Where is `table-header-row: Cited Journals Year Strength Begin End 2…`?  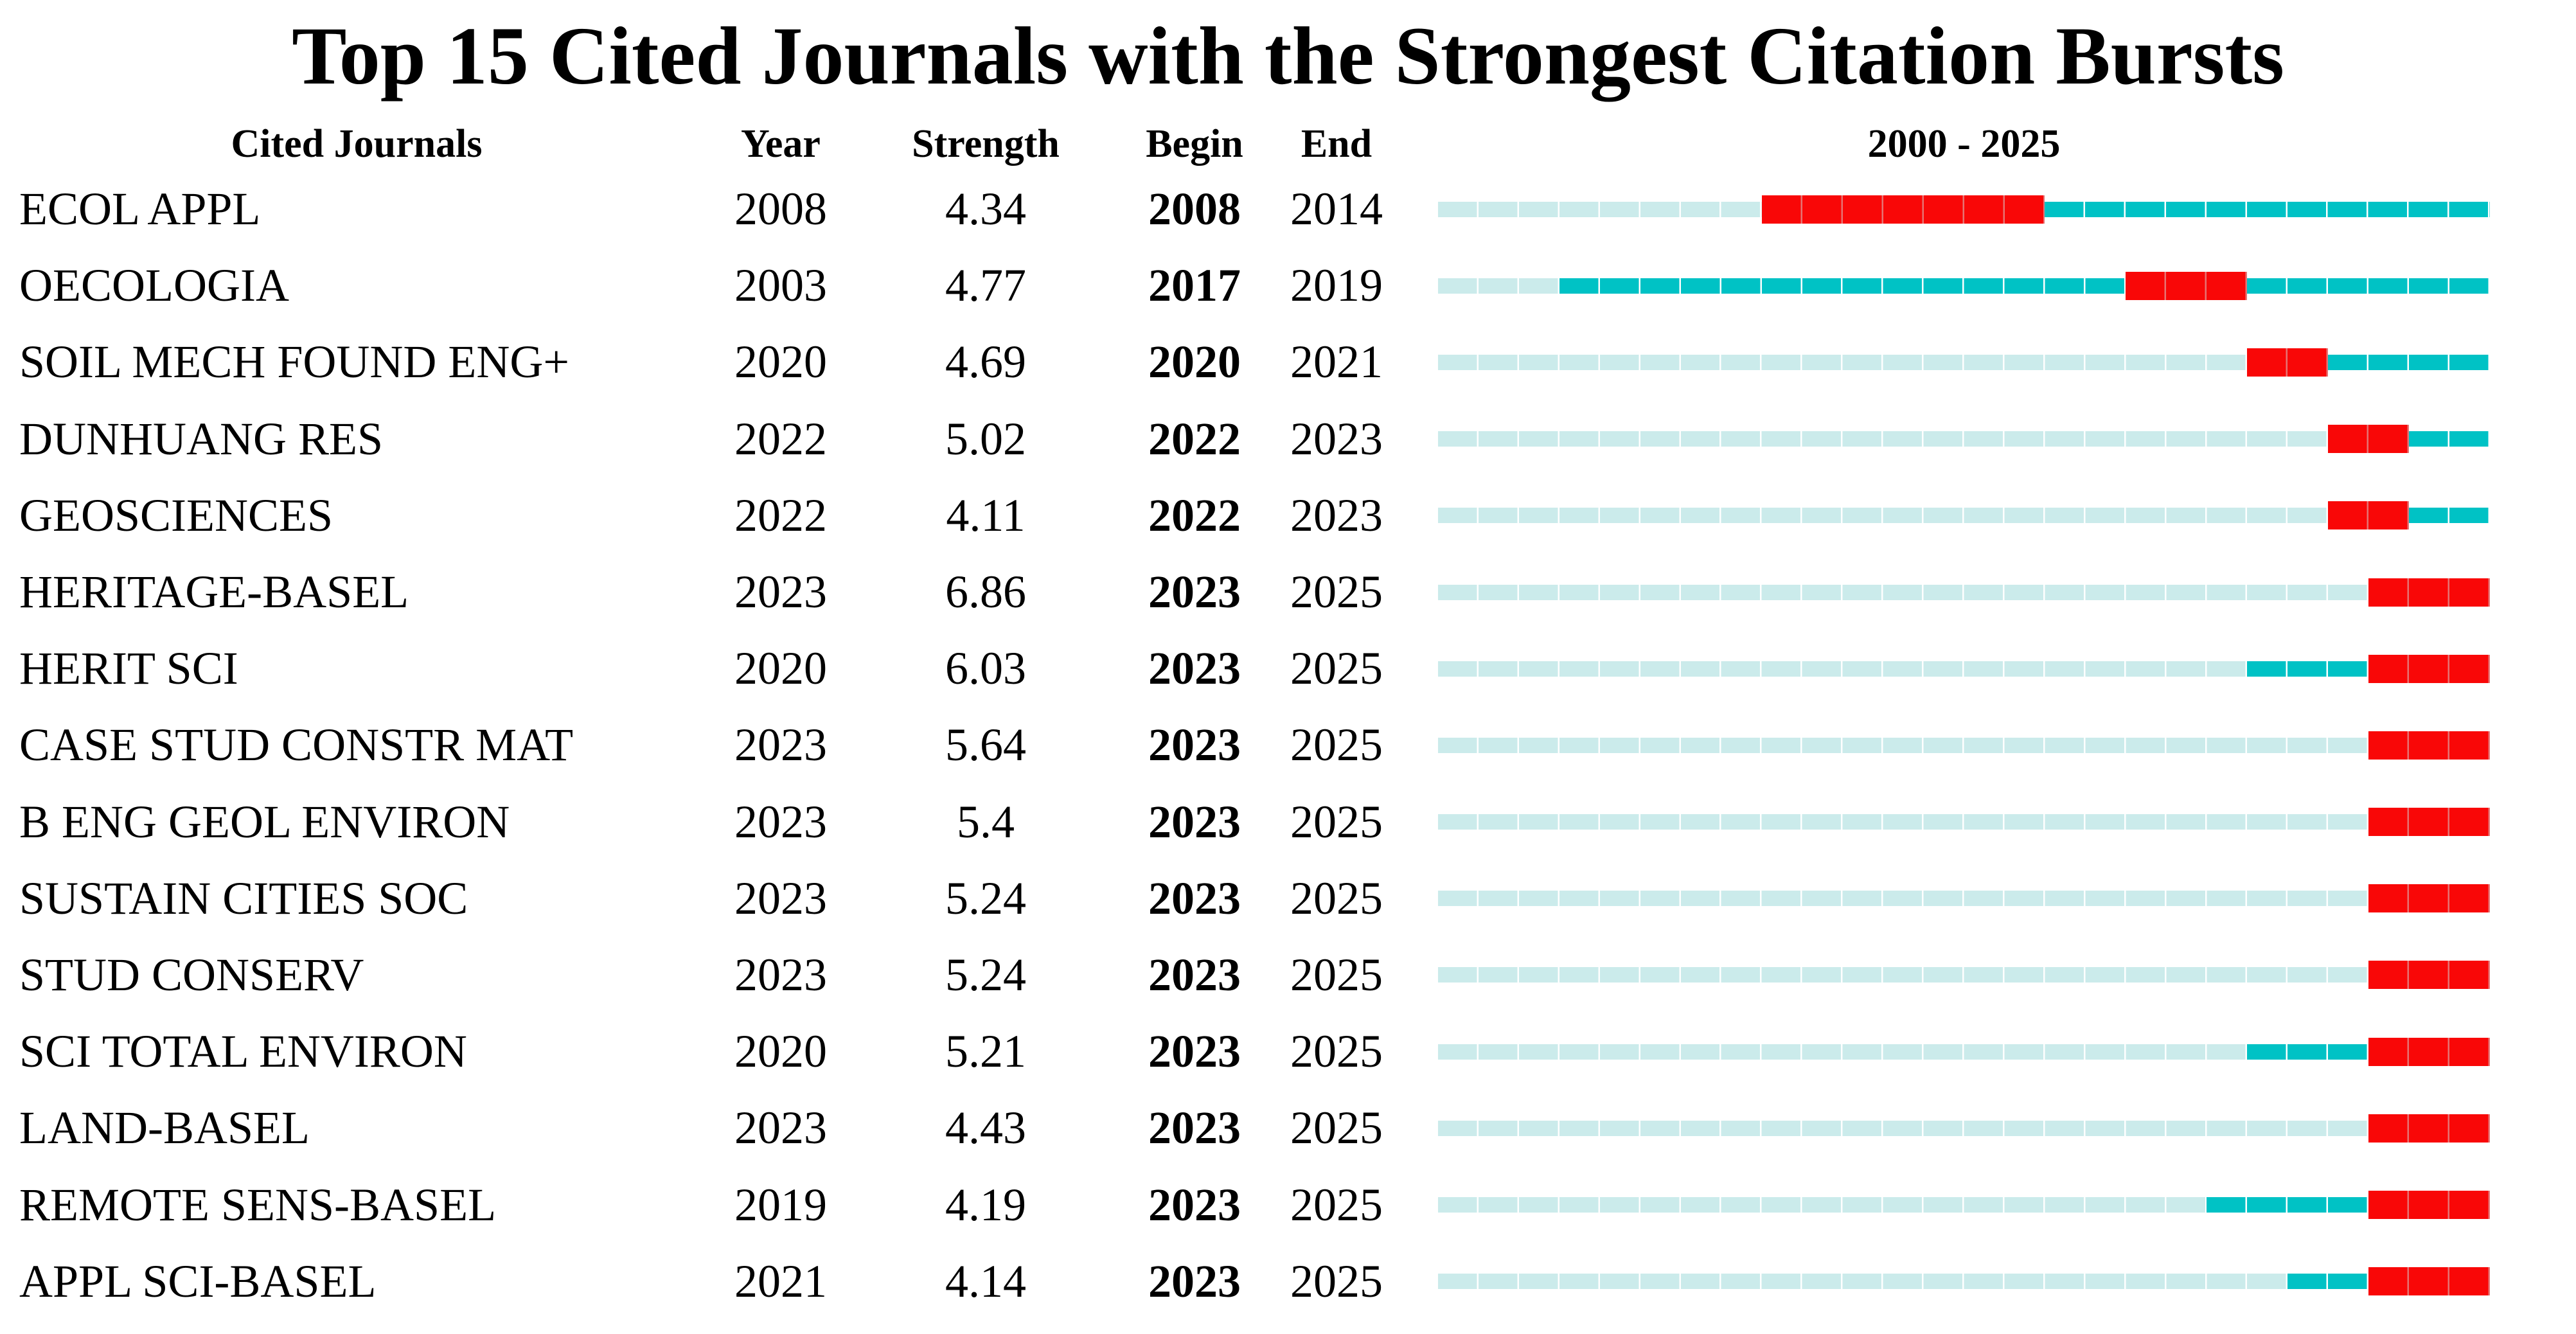 table-header-row: Cited Journals Year Strength Begin End 2… is located at coordinates (1288, 143).